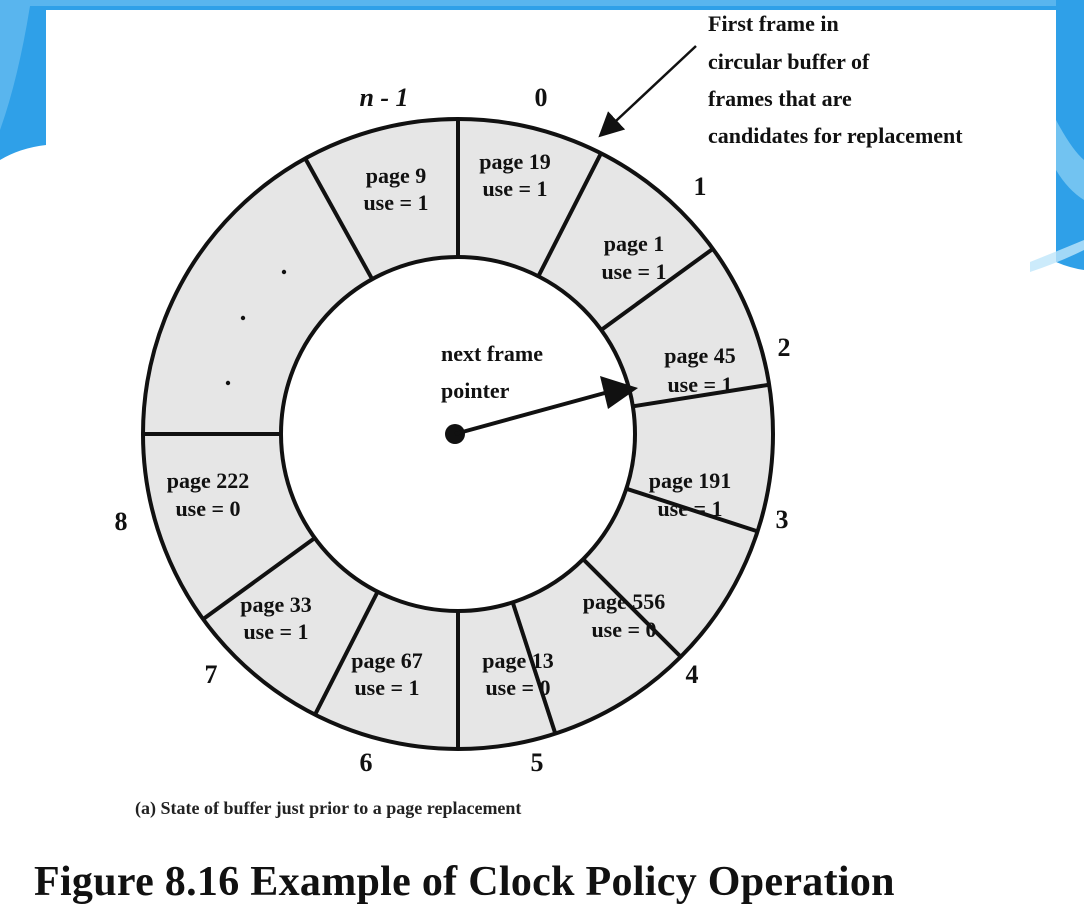  I want to click on next-frame-pointer-arrowhead, so click(619, 392).